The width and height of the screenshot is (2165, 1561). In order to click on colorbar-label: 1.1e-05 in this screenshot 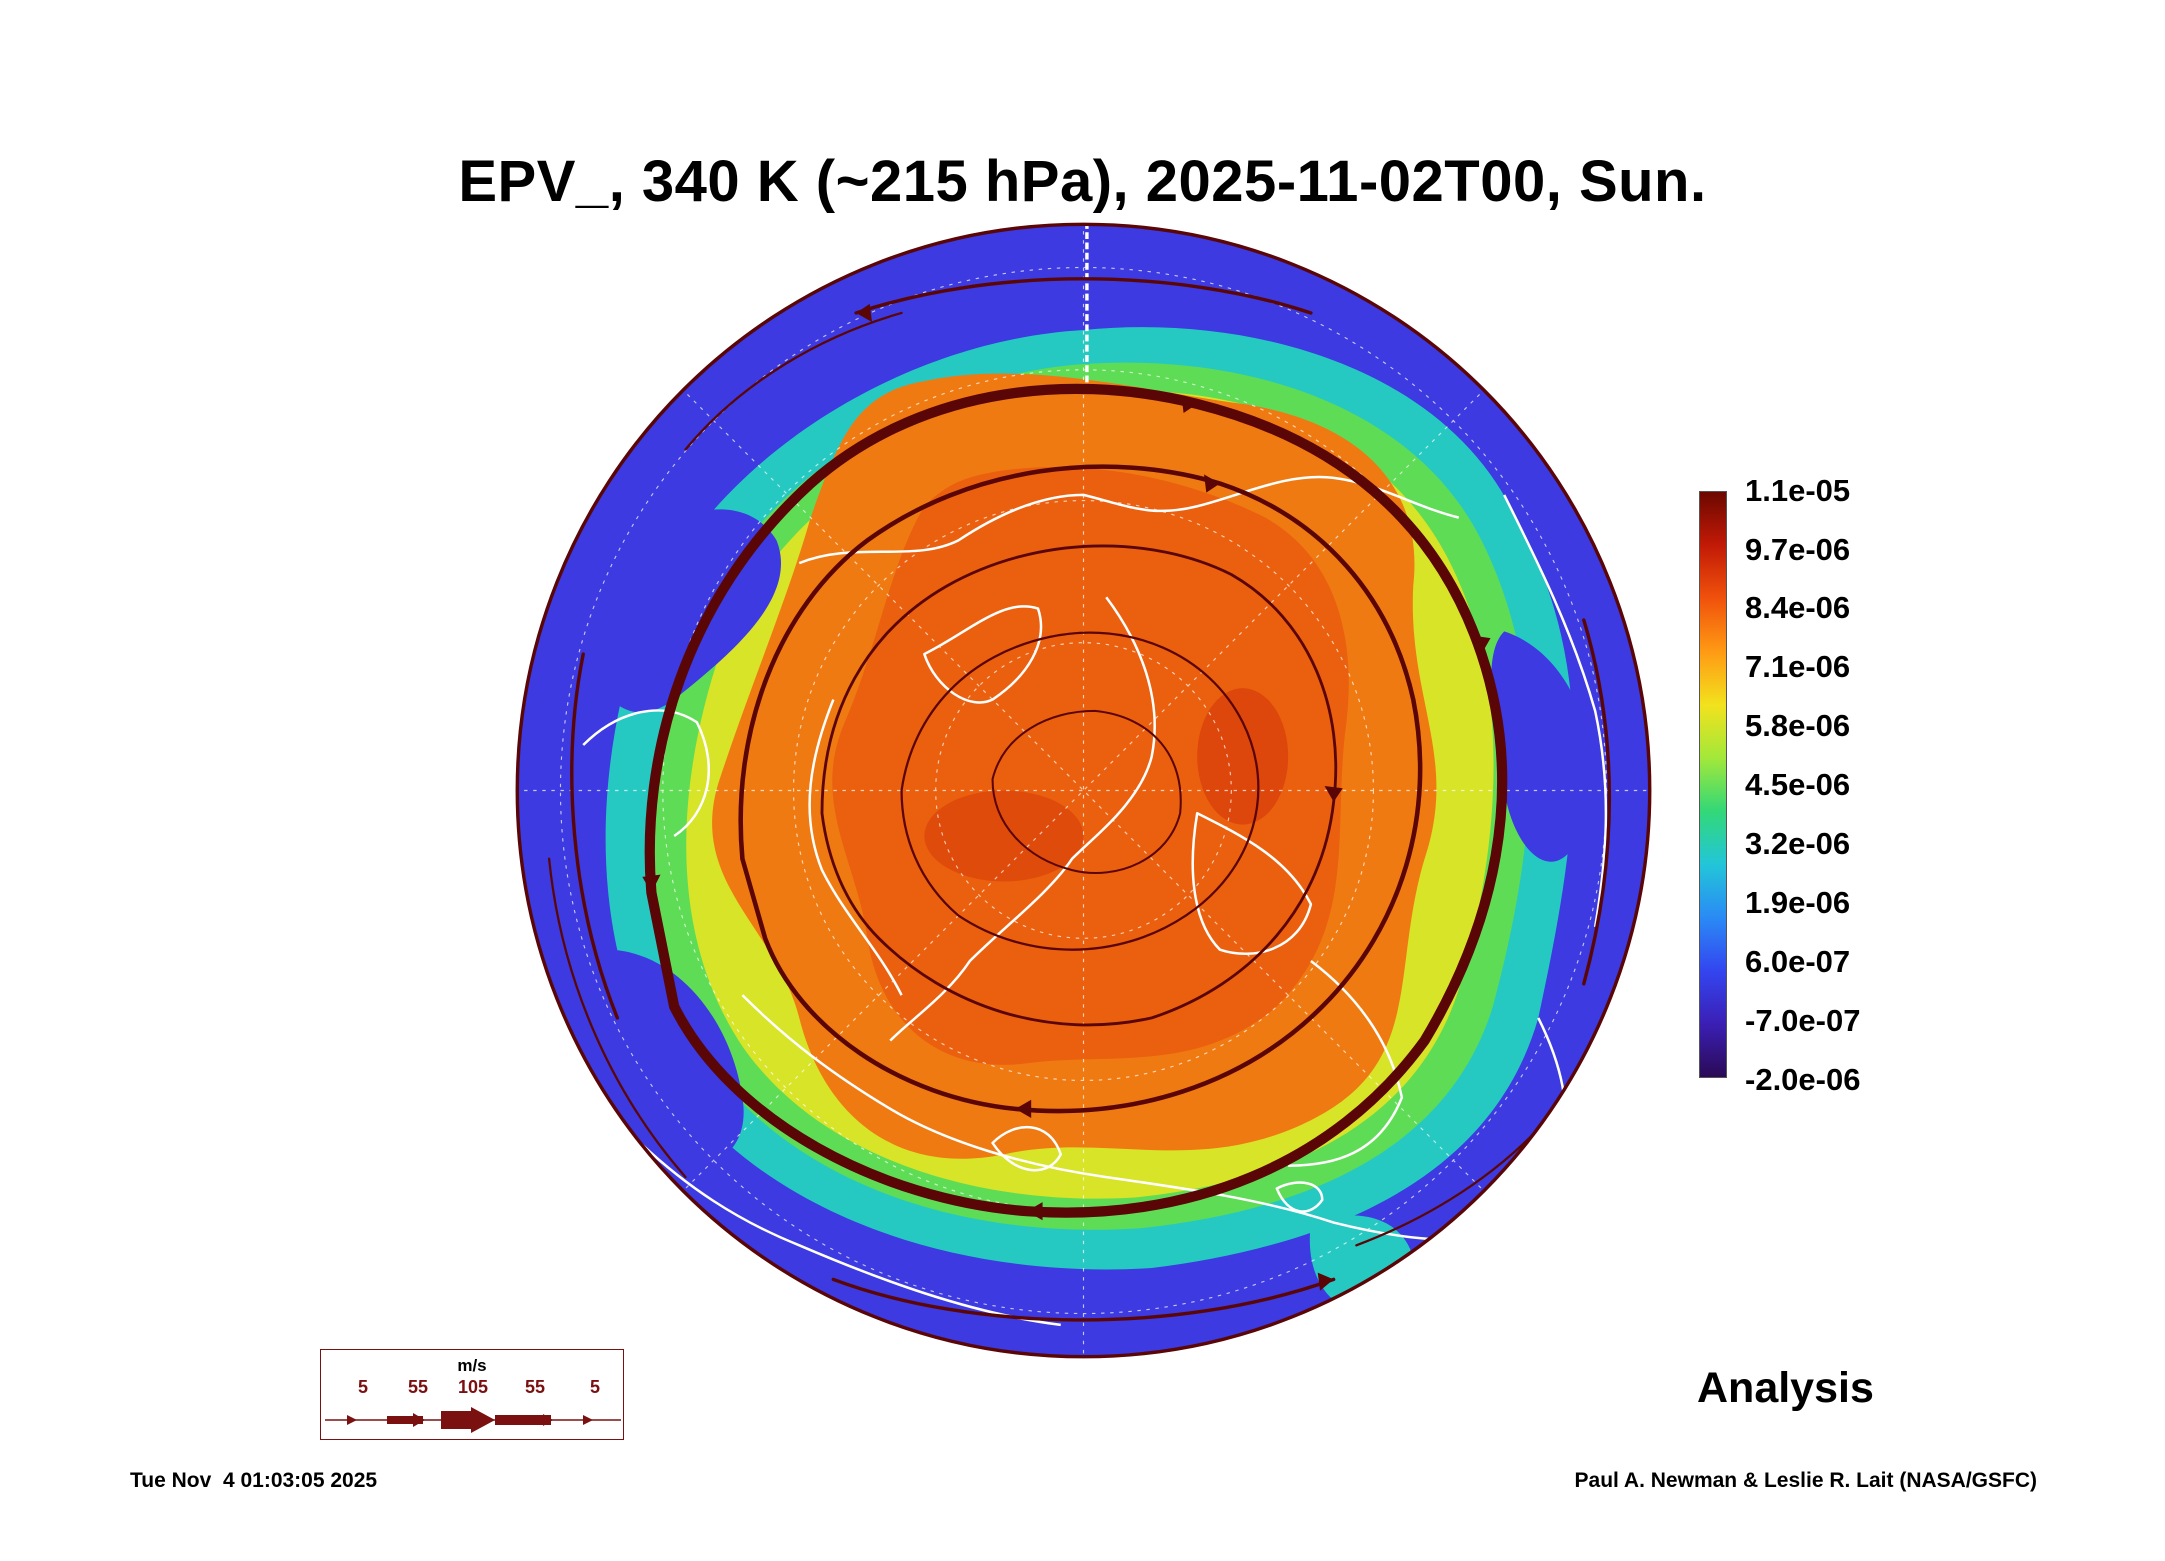, I will do `click(1798, 490)`.